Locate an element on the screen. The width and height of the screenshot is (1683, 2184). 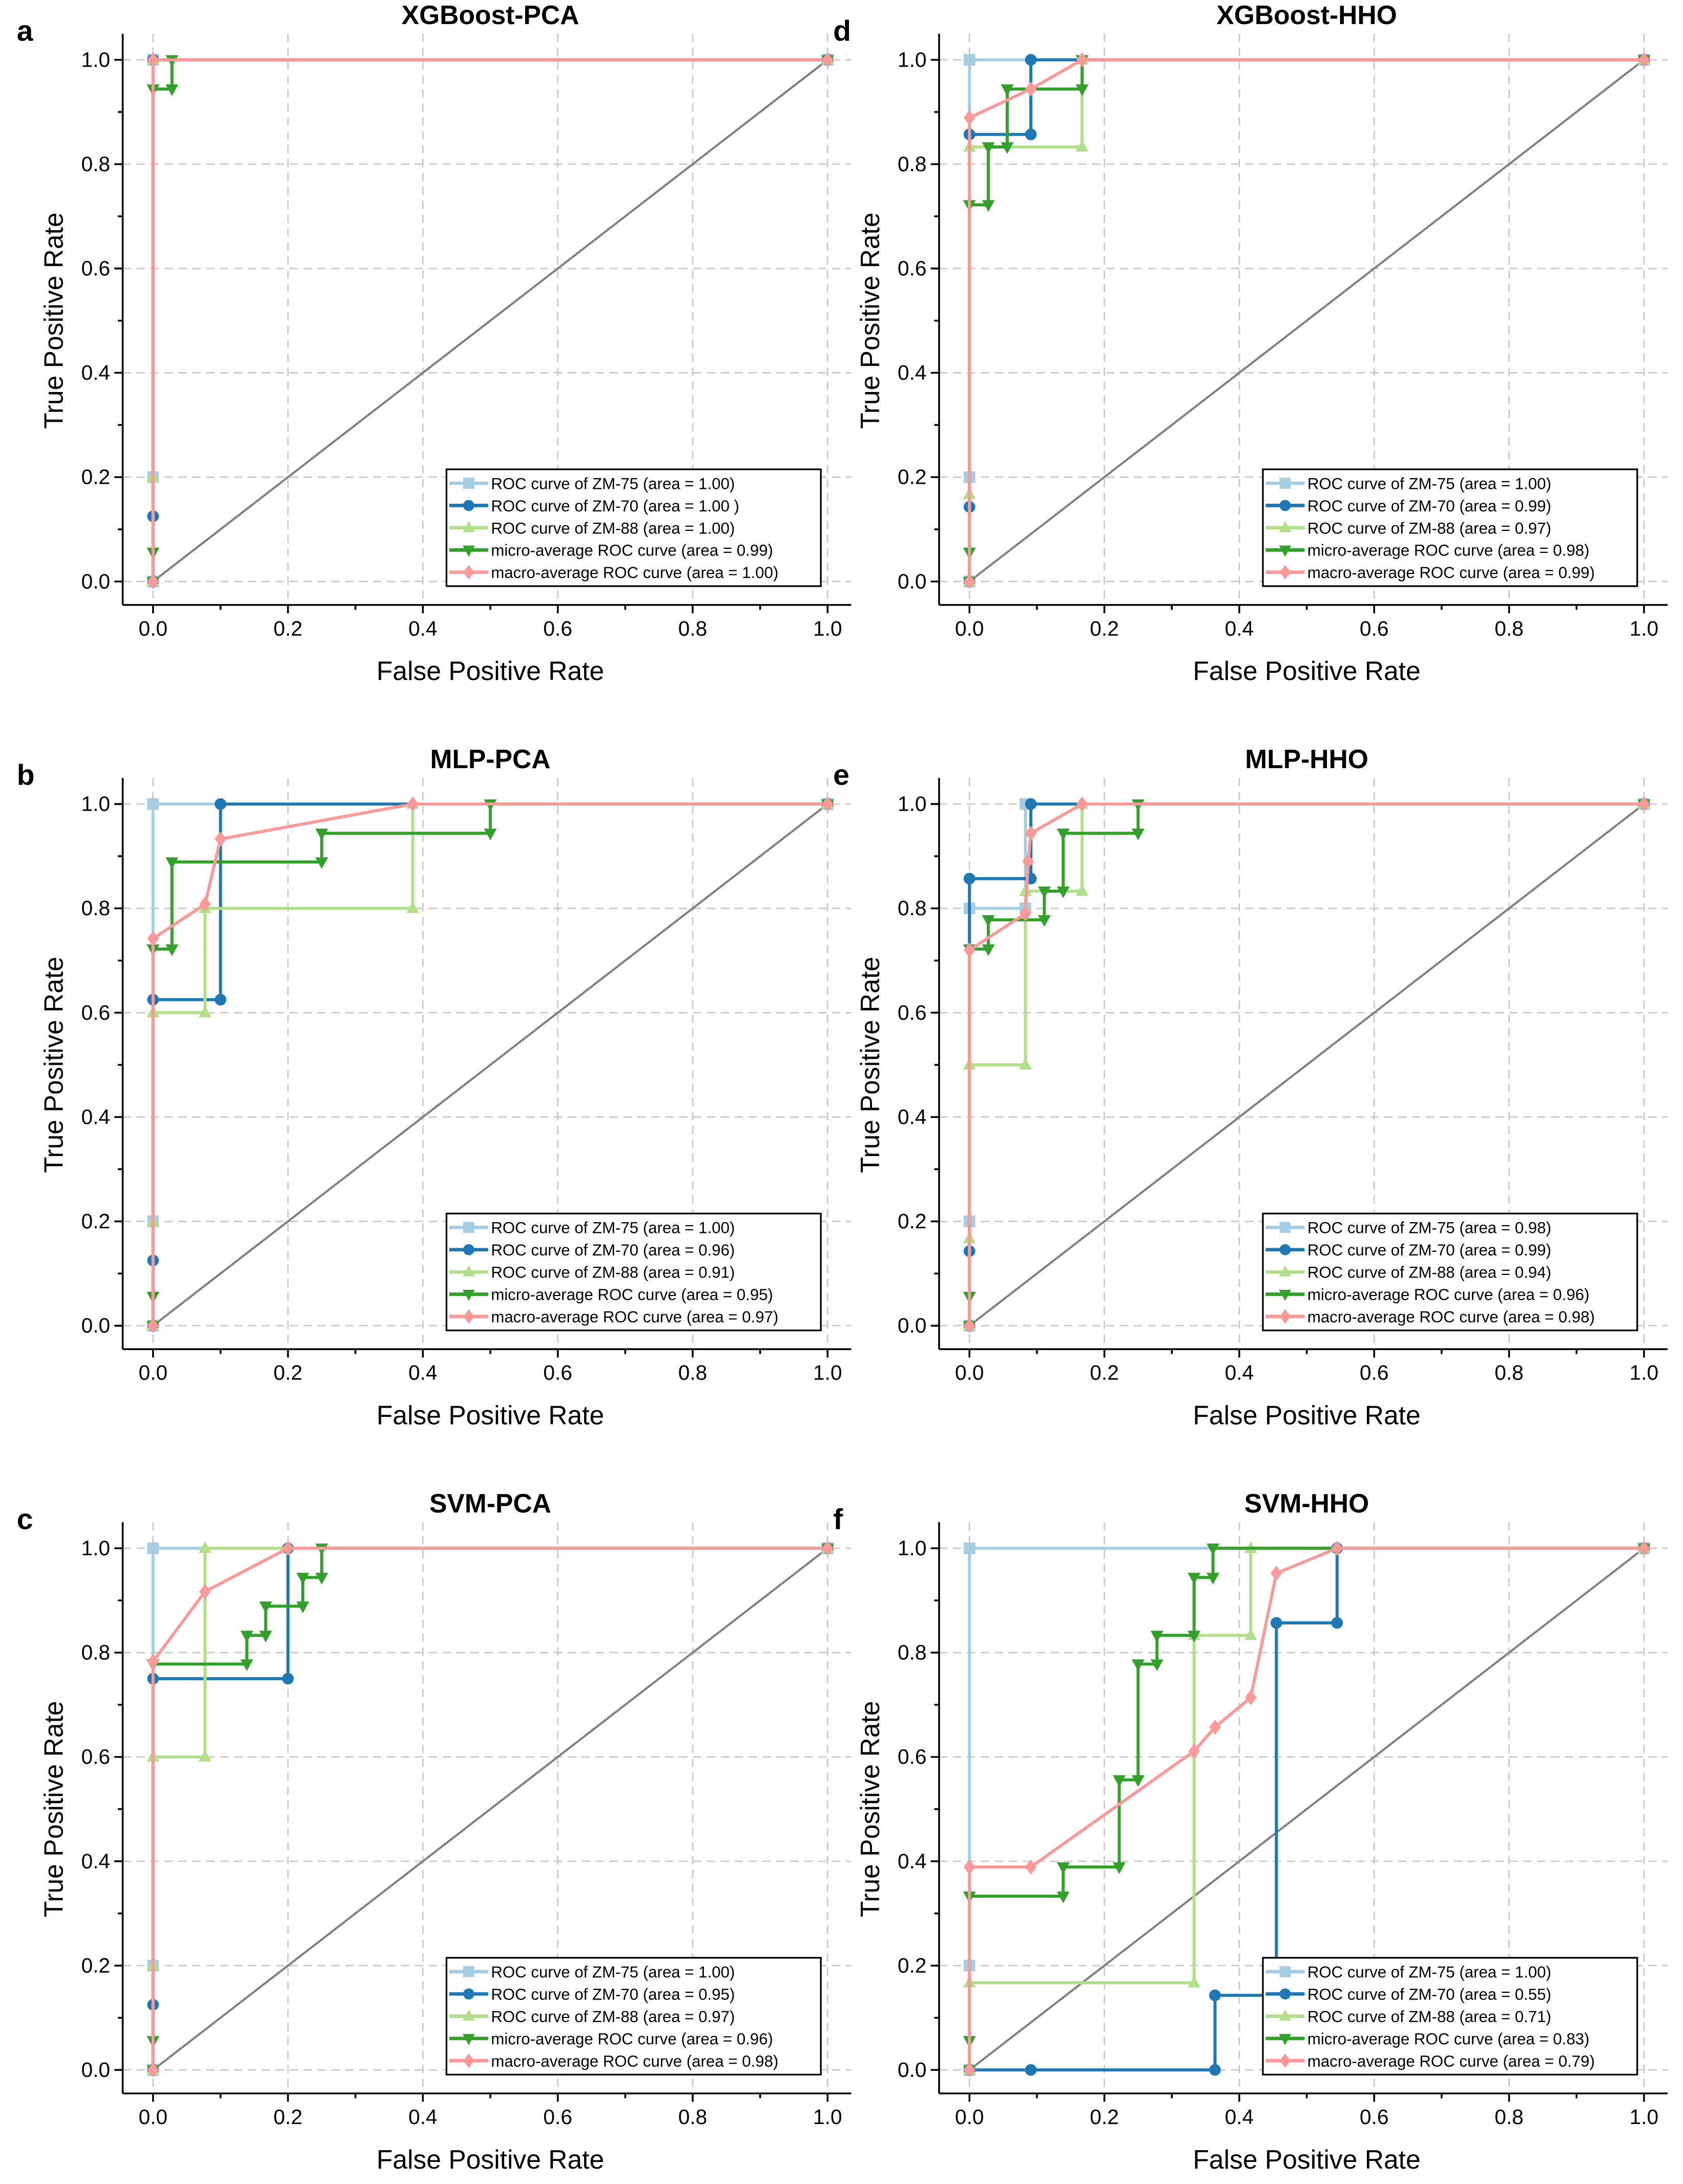
legend-label: micro-average ROC curve (area = 0.83) is located at coordinates (1448, 2039).